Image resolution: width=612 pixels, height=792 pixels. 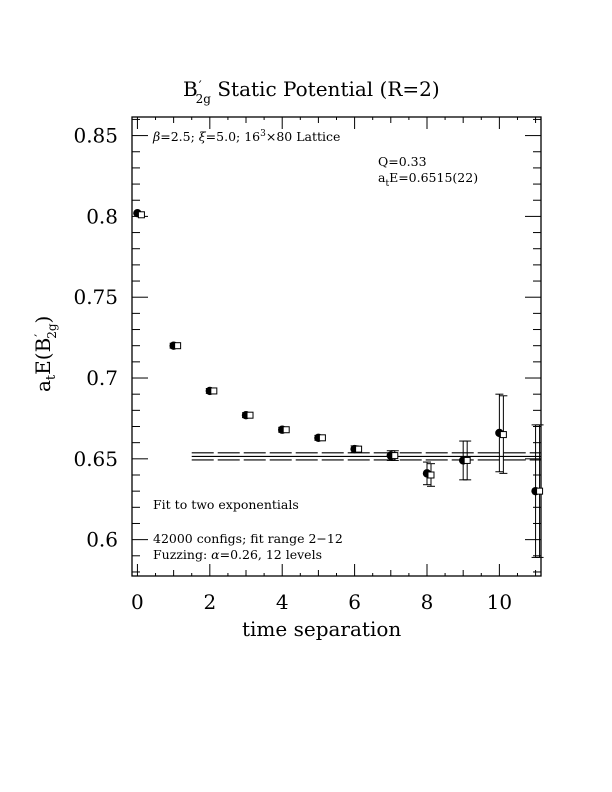 What do you see at coordinates (499, 602) in the screenshot?
I see `x-tick-label: 10` at bounding box center [499, 602].